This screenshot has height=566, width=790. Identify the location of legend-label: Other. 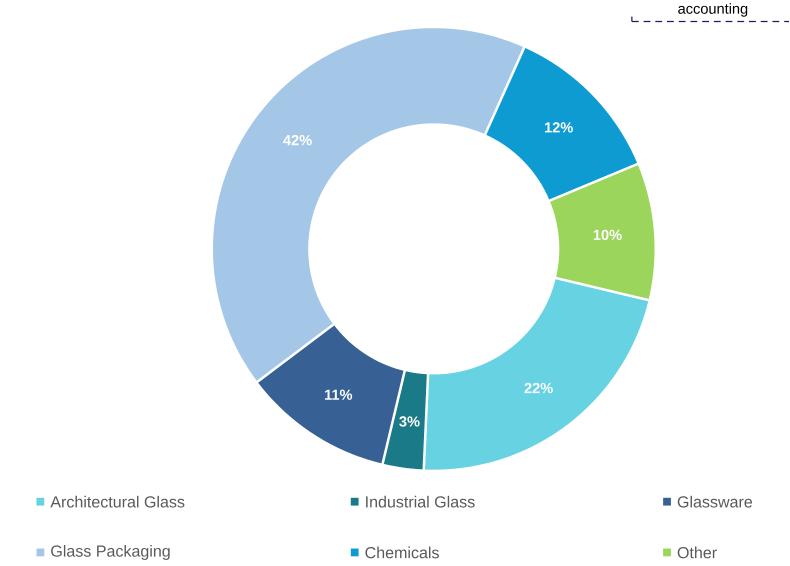
(697, 552).